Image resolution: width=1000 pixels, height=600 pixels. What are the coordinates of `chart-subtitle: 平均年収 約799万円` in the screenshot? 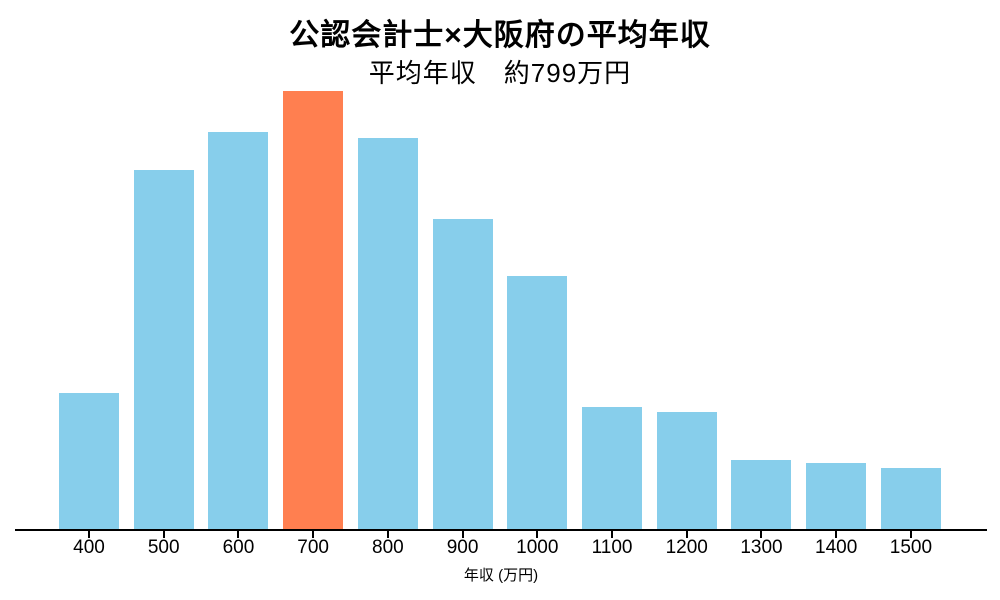 It's located at (500, 73).